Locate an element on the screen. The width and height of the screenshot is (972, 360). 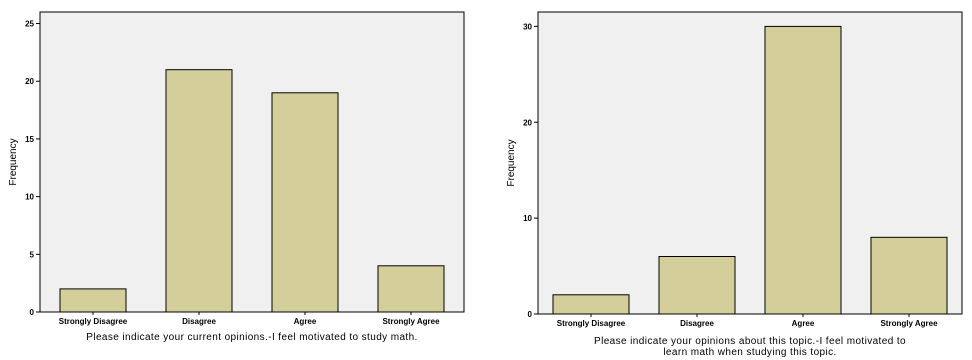
y-tick-label: 25 is located at coordinates (29, 24).